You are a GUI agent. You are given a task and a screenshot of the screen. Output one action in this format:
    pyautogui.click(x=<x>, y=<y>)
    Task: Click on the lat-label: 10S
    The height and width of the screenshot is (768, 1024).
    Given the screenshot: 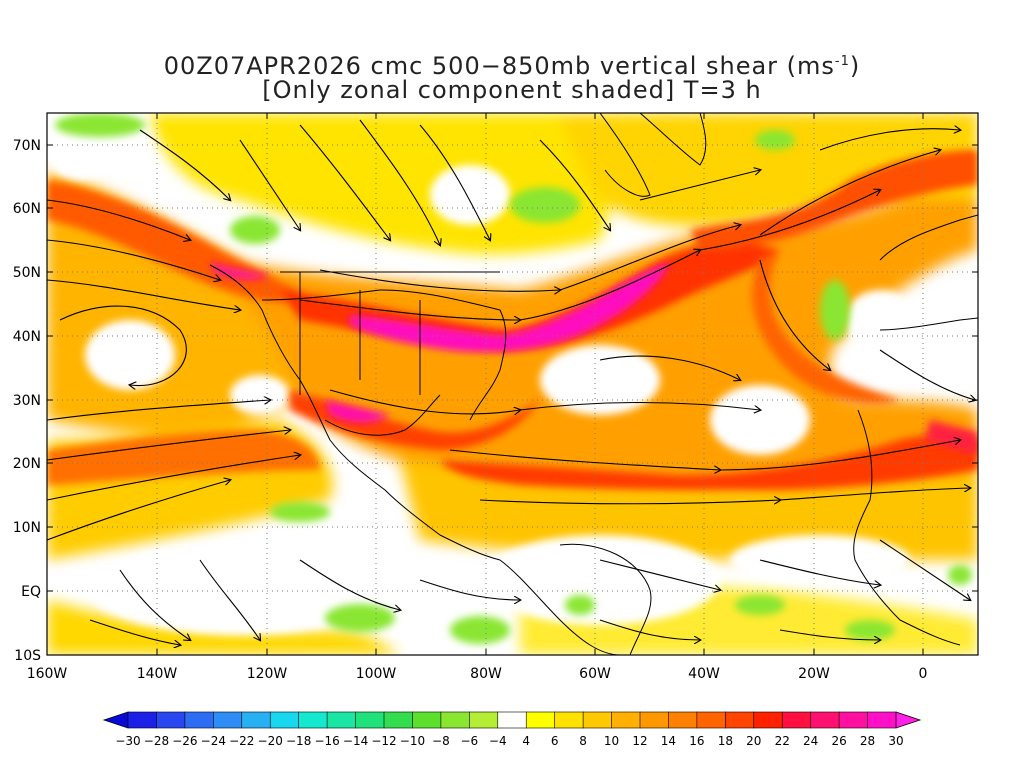 What is the action you would take?
    pyautogui.click(x=27, y=656)
    